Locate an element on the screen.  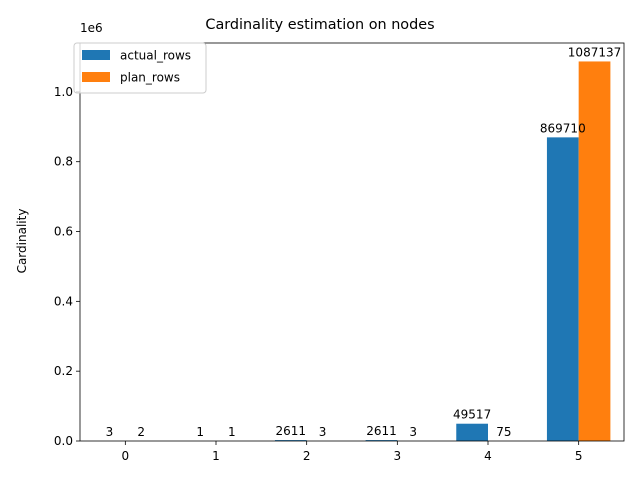
y-offset-label: 1e6 is located at coordinates (91, 28).